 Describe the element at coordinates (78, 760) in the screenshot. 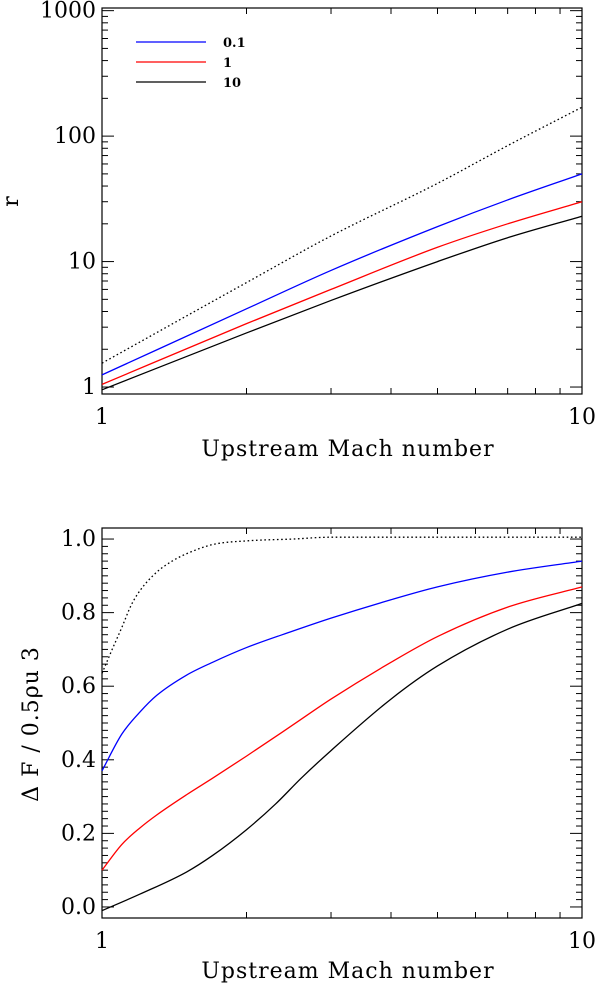

I see `y-tick-label: 0.4` at that location.